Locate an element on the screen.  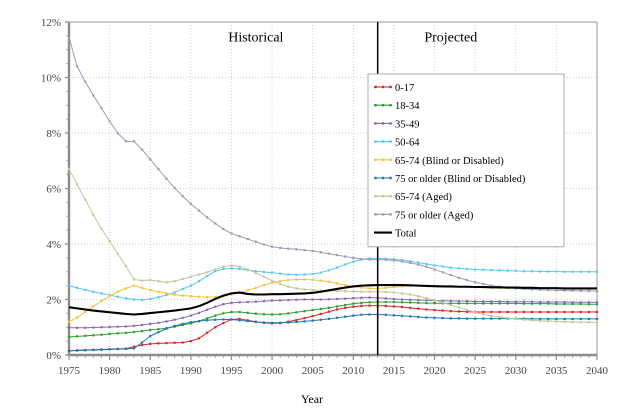
legend-item: 50-64 is located at coordinates (397, 143).